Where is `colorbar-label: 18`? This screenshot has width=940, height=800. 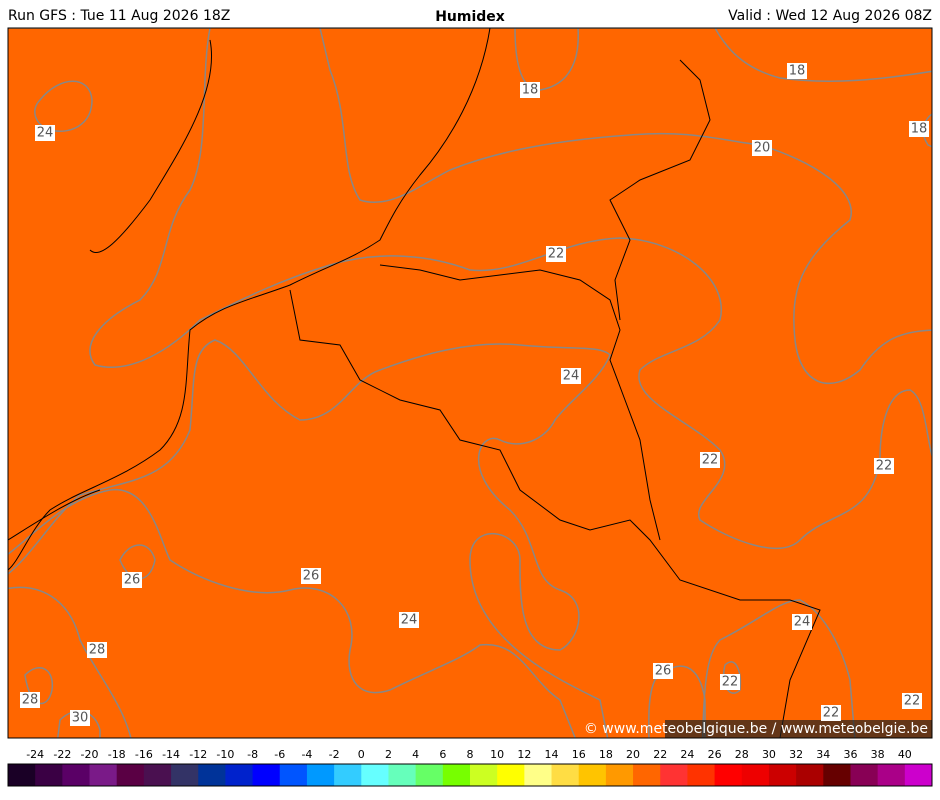 colorbar-label: 18 is located at coordinates (606, 754).